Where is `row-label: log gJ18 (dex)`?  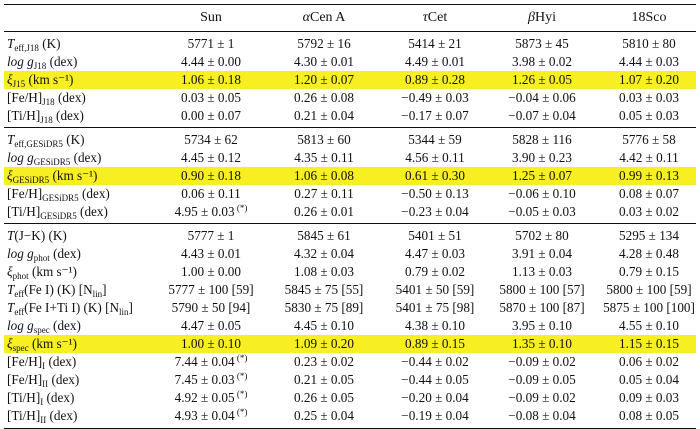
row-label: log gJ18 (dex) is located at coordinates (42, 62).